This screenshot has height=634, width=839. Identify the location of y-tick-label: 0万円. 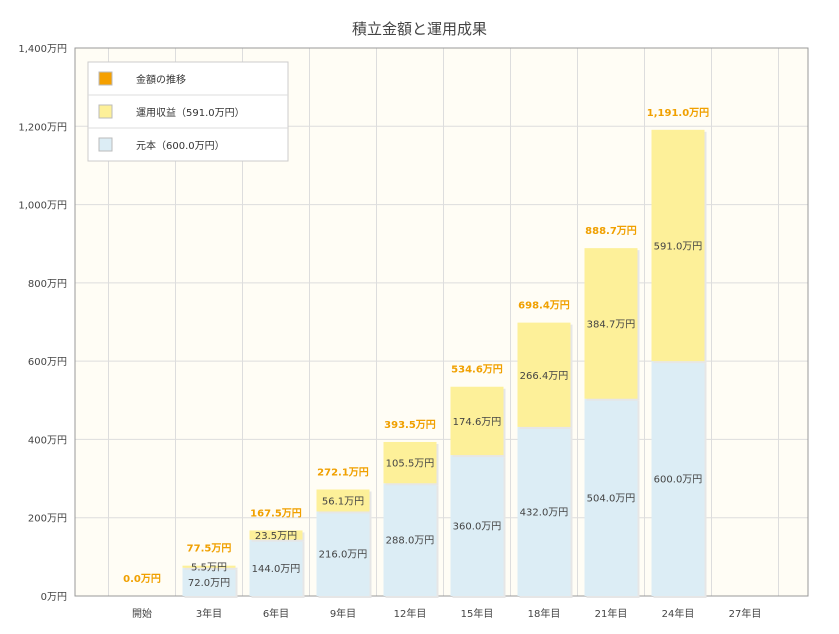
(54, 597).